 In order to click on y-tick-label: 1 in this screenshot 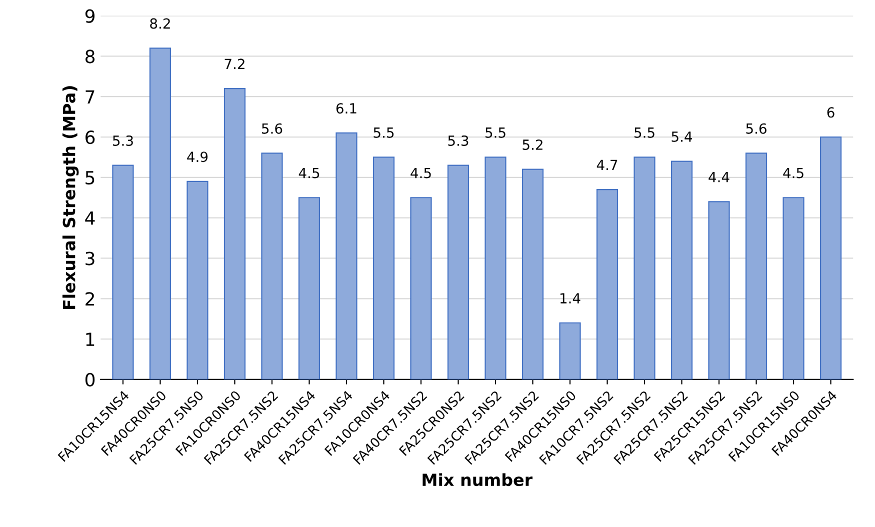, I will do `click(90, 339)`.